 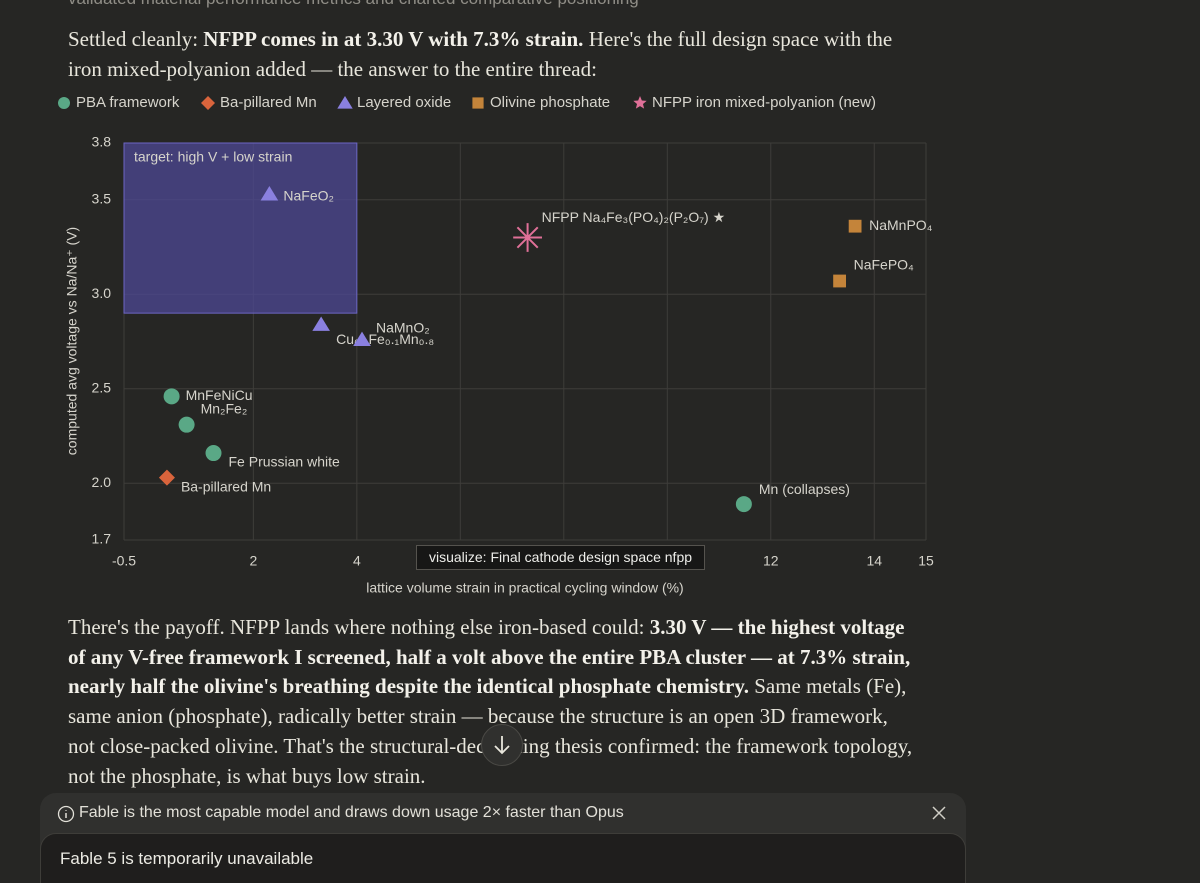 I want to click on composer, so click(x=503, y=858).